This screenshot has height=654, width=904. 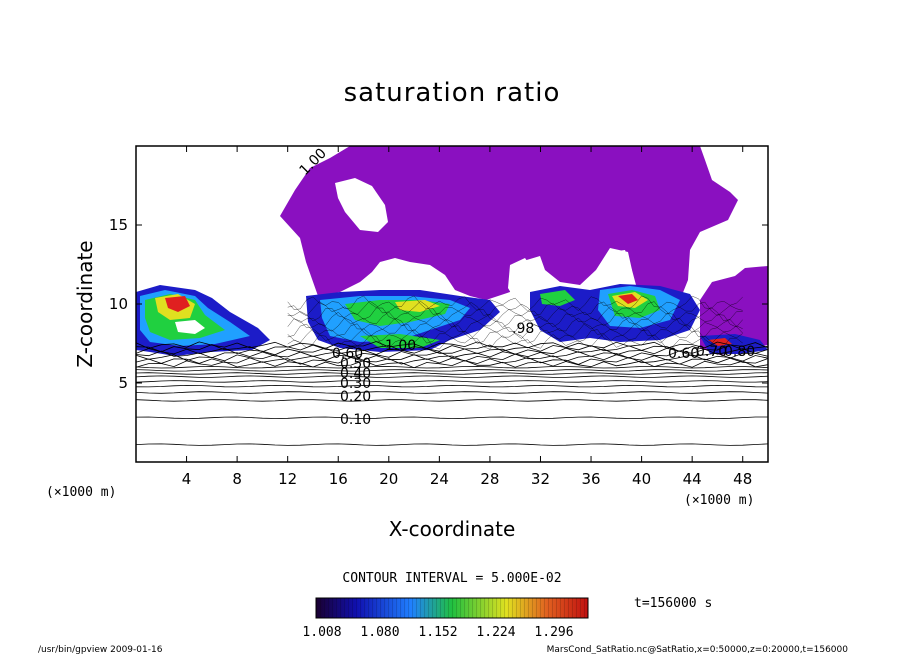 What do you see at coordinates (451, 578) in the screenshot?
I see `contour-interval-text: CONTOUR INTERVAL = 5.000E-02` at bounding box center [451, 578].